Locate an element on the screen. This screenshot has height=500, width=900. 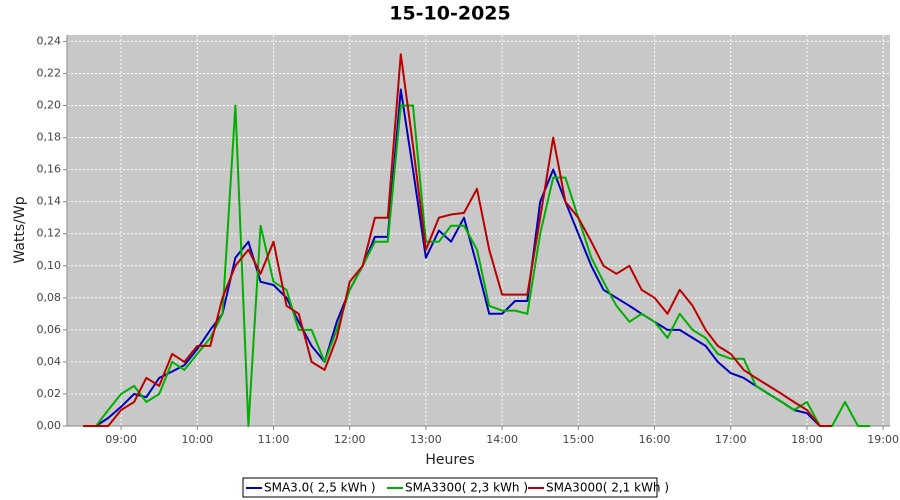
legend-label: SMA3.0( 2,5 kWh ) is located at coordinates (320, 488).